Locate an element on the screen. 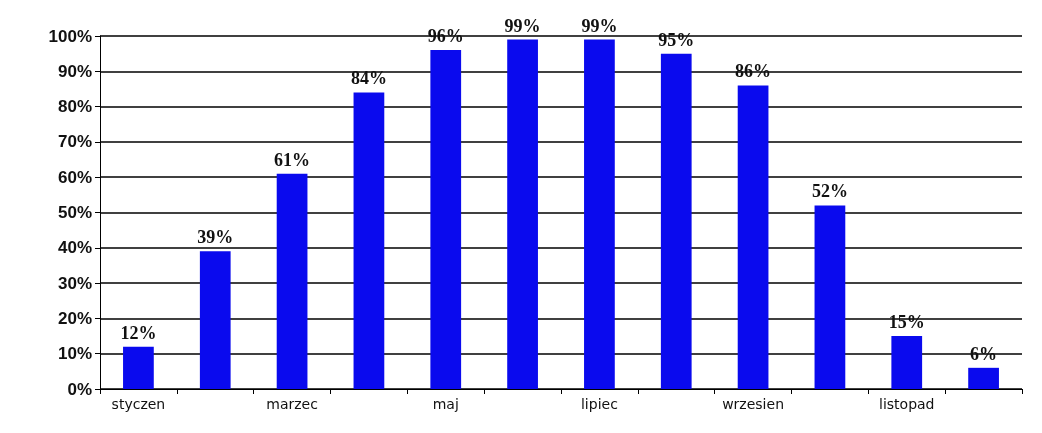 This screenshot has height=433, width=1042. y-tick-label: 30% is located at coordinates (74, 283).